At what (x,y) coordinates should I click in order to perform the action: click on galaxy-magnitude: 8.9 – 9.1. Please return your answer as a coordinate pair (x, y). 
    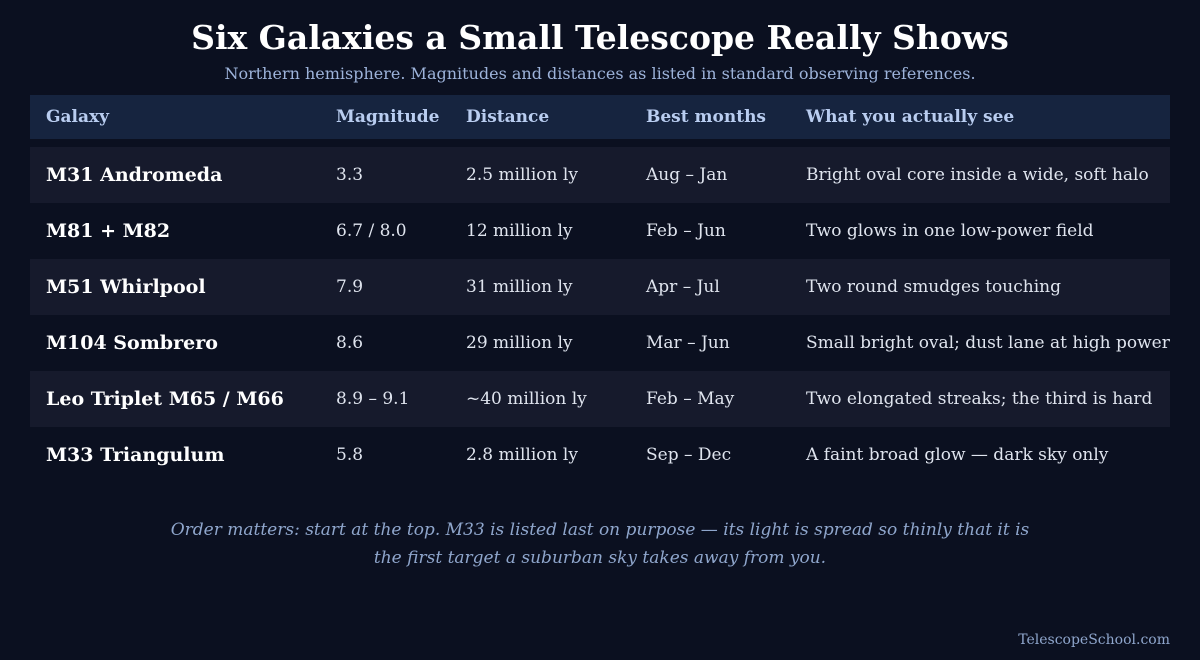
    Looking at the image, I should click on (373, 399).